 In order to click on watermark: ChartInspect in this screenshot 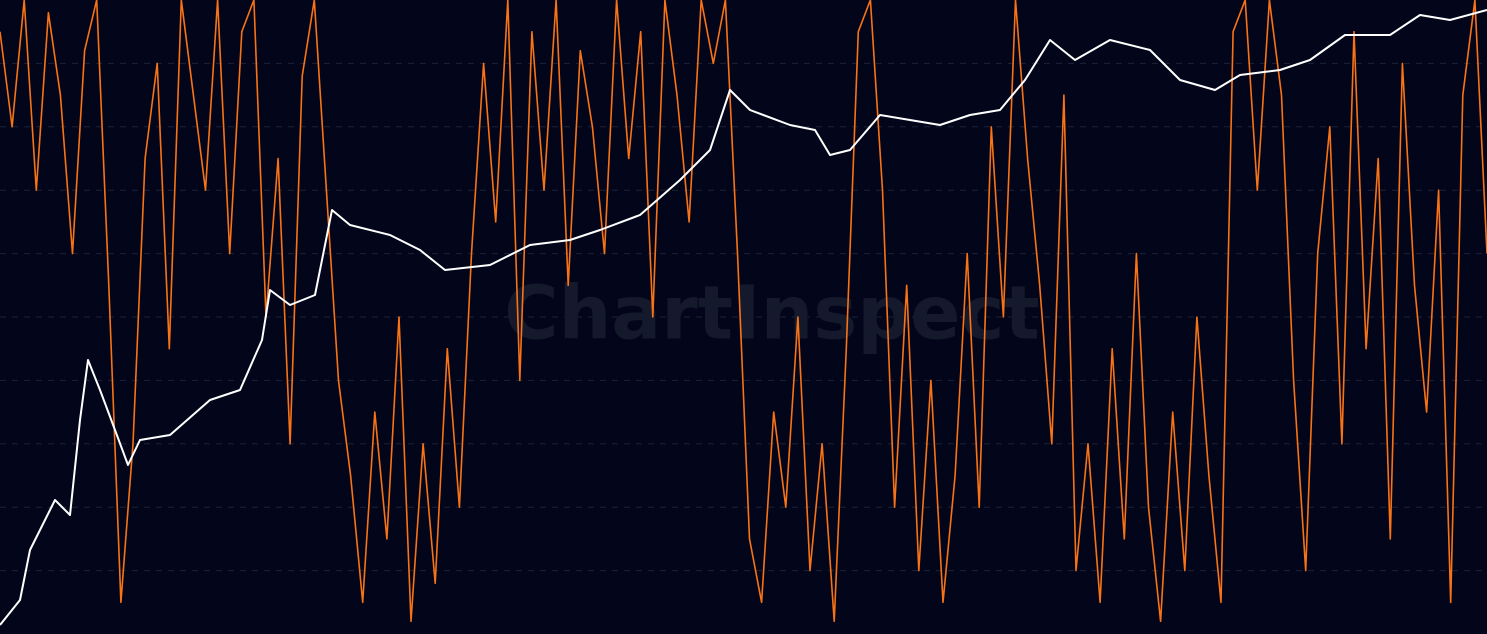, I will do `click(771, 314)`.